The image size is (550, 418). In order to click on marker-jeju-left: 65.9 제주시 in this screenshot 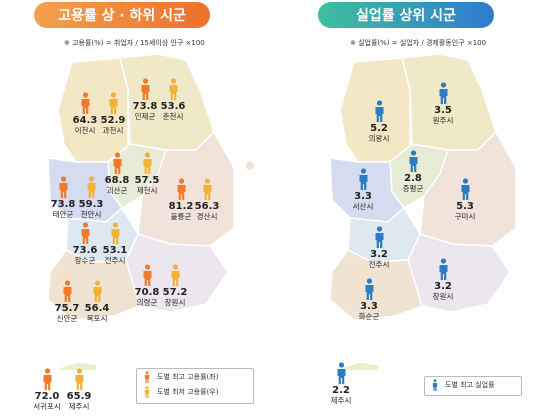, I will do `click(79, 389)`.